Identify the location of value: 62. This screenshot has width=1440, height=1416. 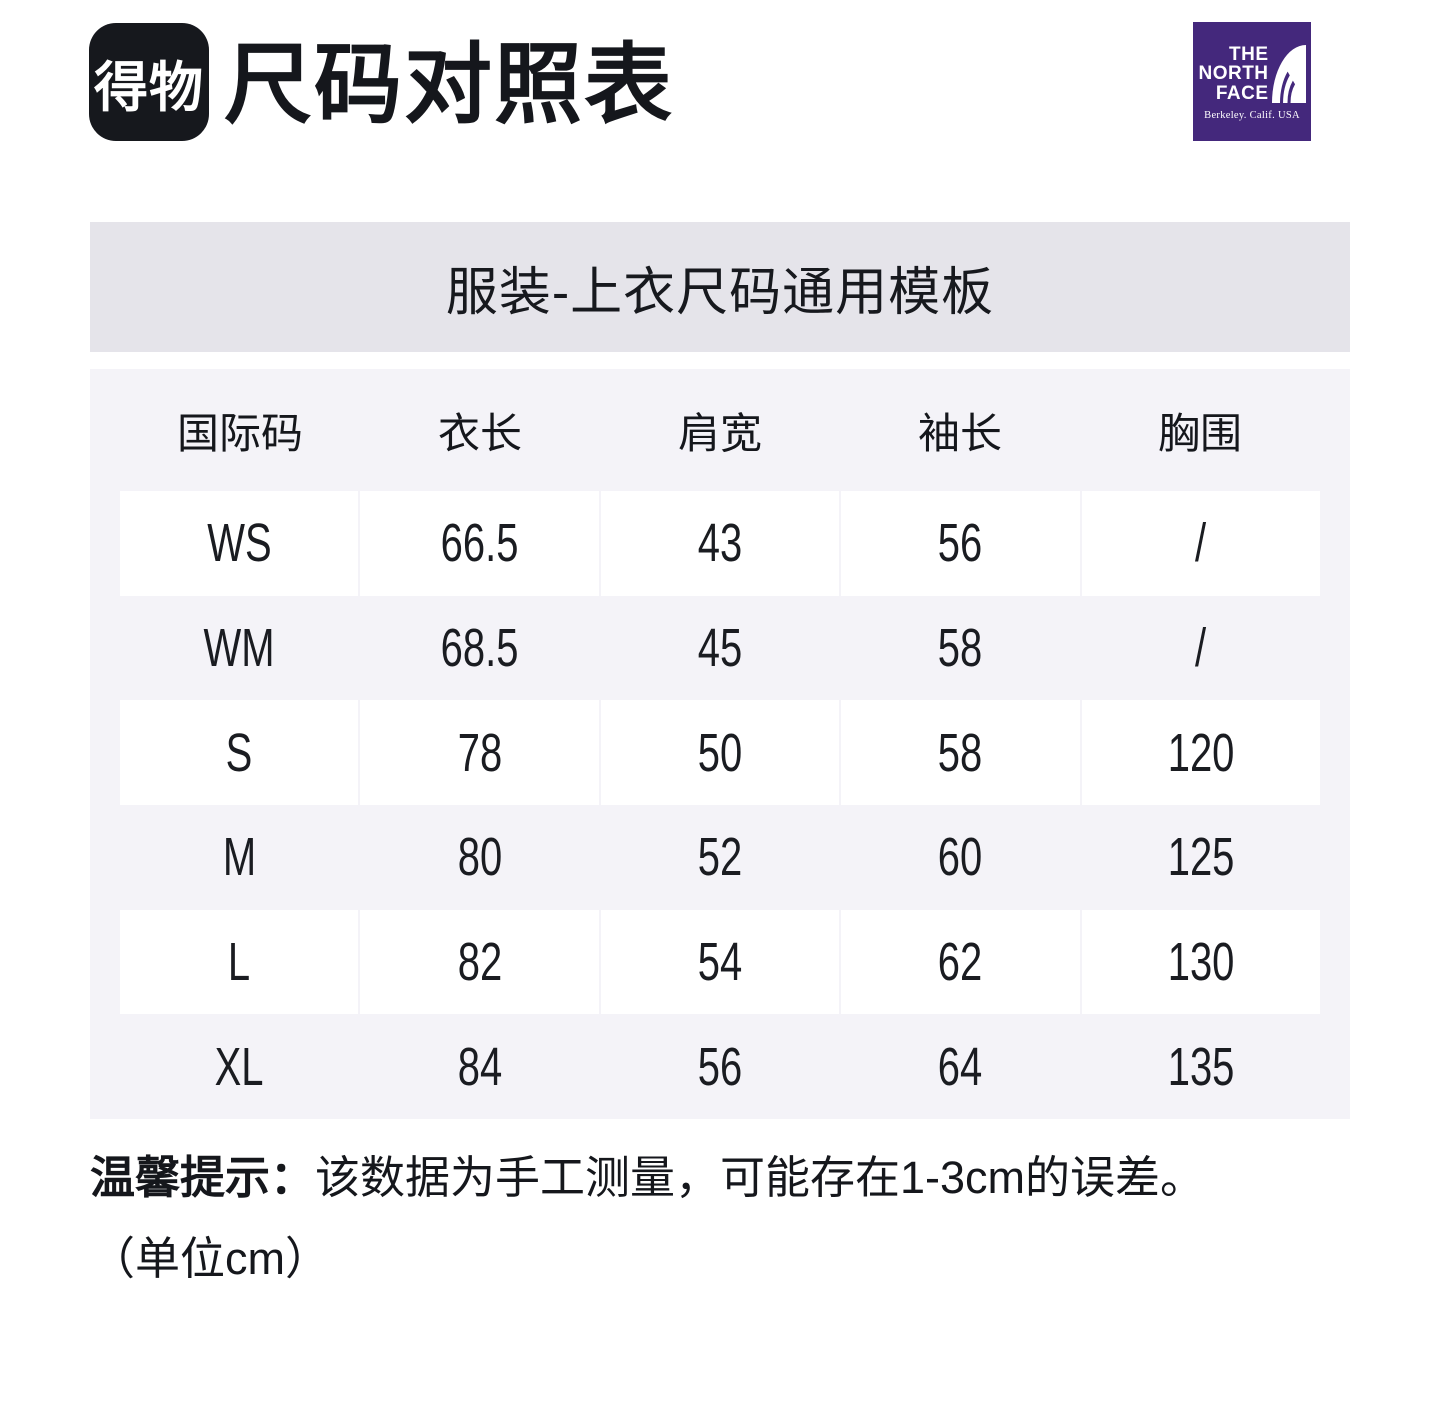
(960, 962).